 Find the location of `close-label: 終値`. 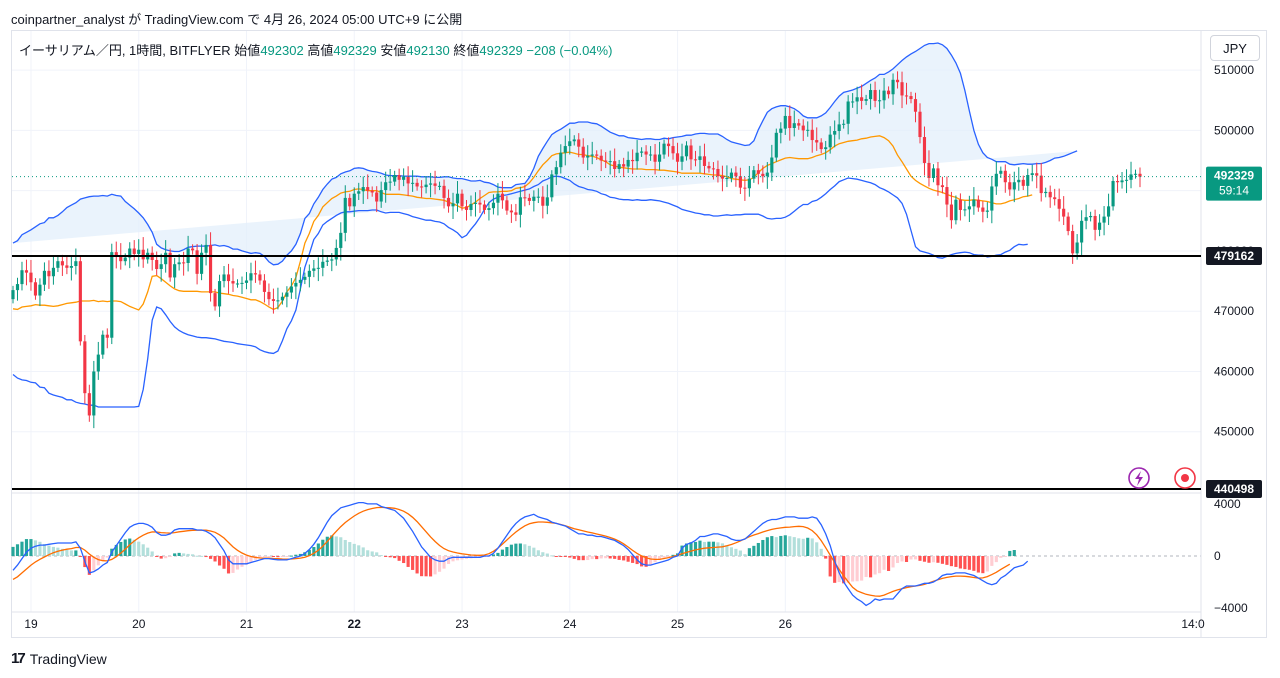

close-label: 終値 is located at coordinates (466, 50).